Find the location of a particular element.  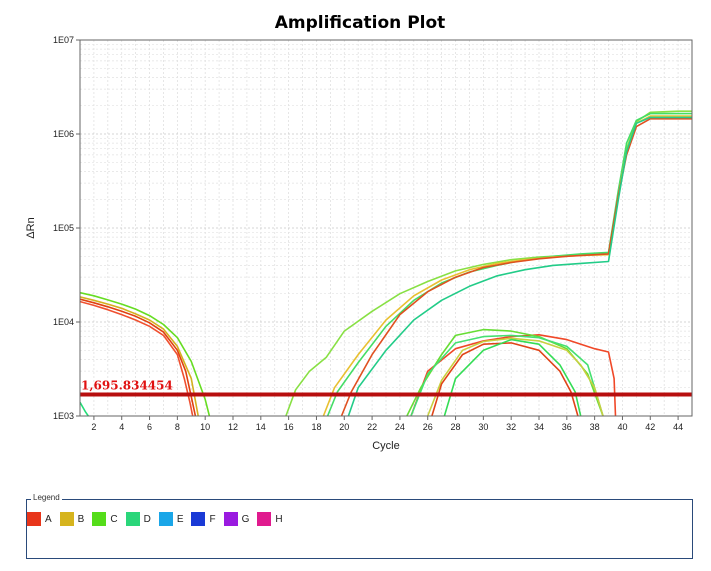

x-tick-label: 38 is located at coordinates (595, 427).